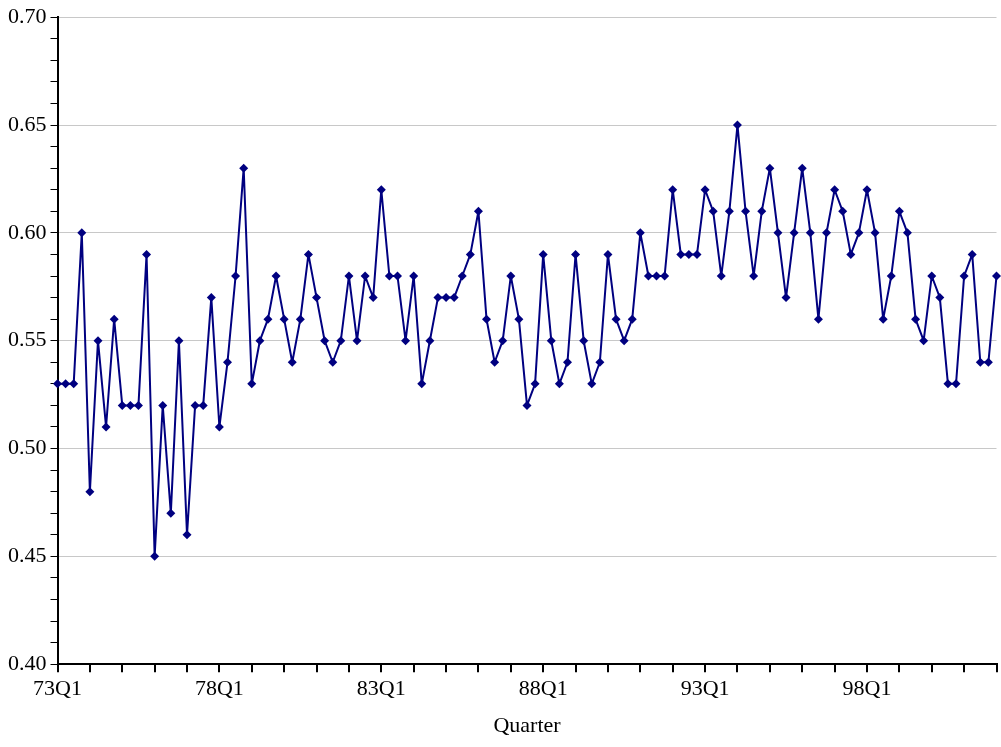  I want to click on y-tick-label: 0.55, so click(27, 339).